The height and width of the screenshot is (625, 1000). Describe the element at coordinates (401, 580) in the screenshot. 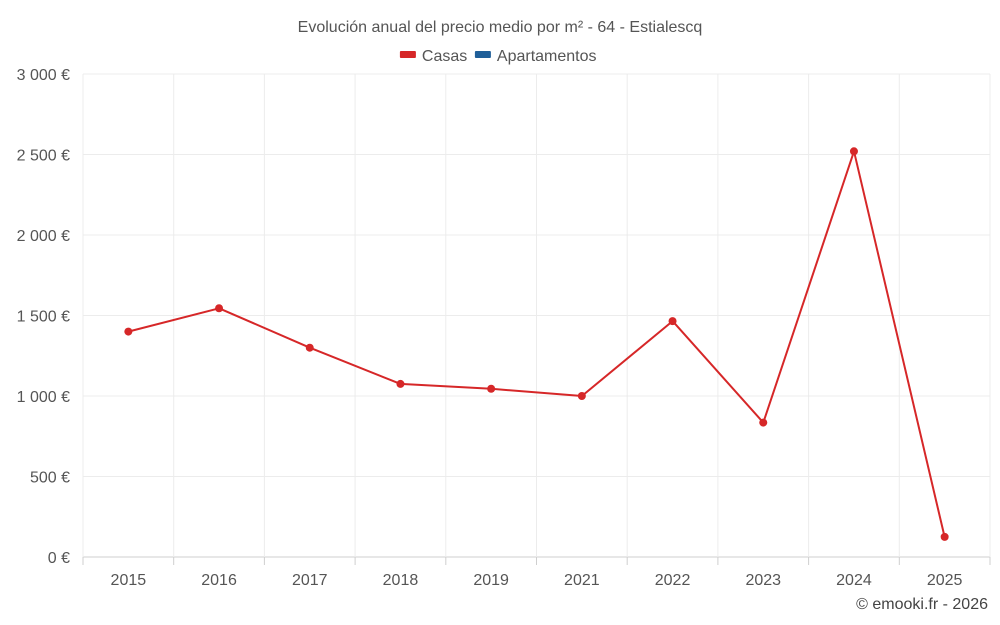

I see `x-tick-label: 2018` at that location.